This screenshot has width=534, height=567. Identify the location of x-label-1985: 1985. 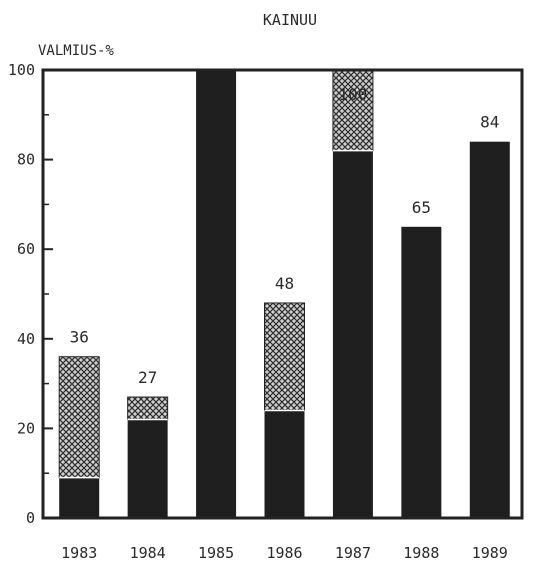
(216, 553).